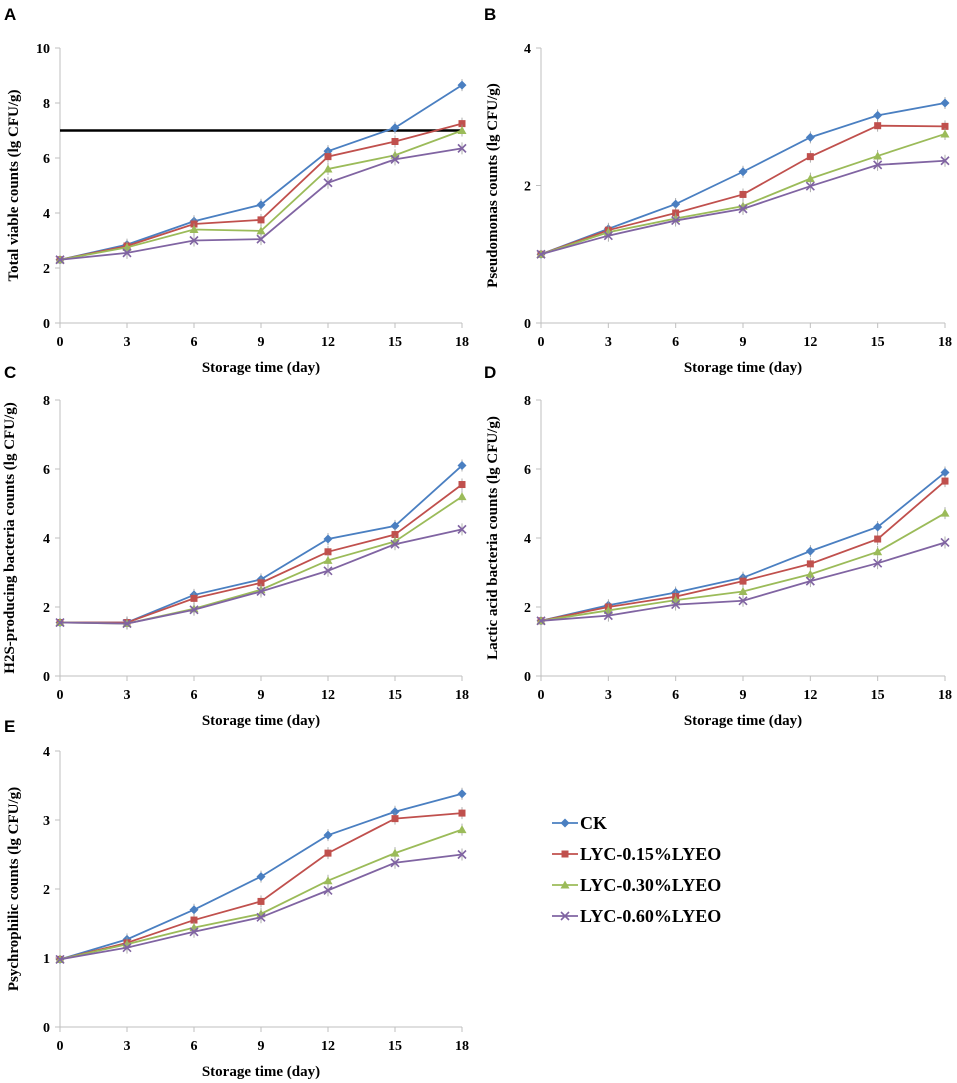 The image size is (957, 1083). Describe the element at coordinates (10, 372) in the screenshot. I see `panel-letter: C` at that location.